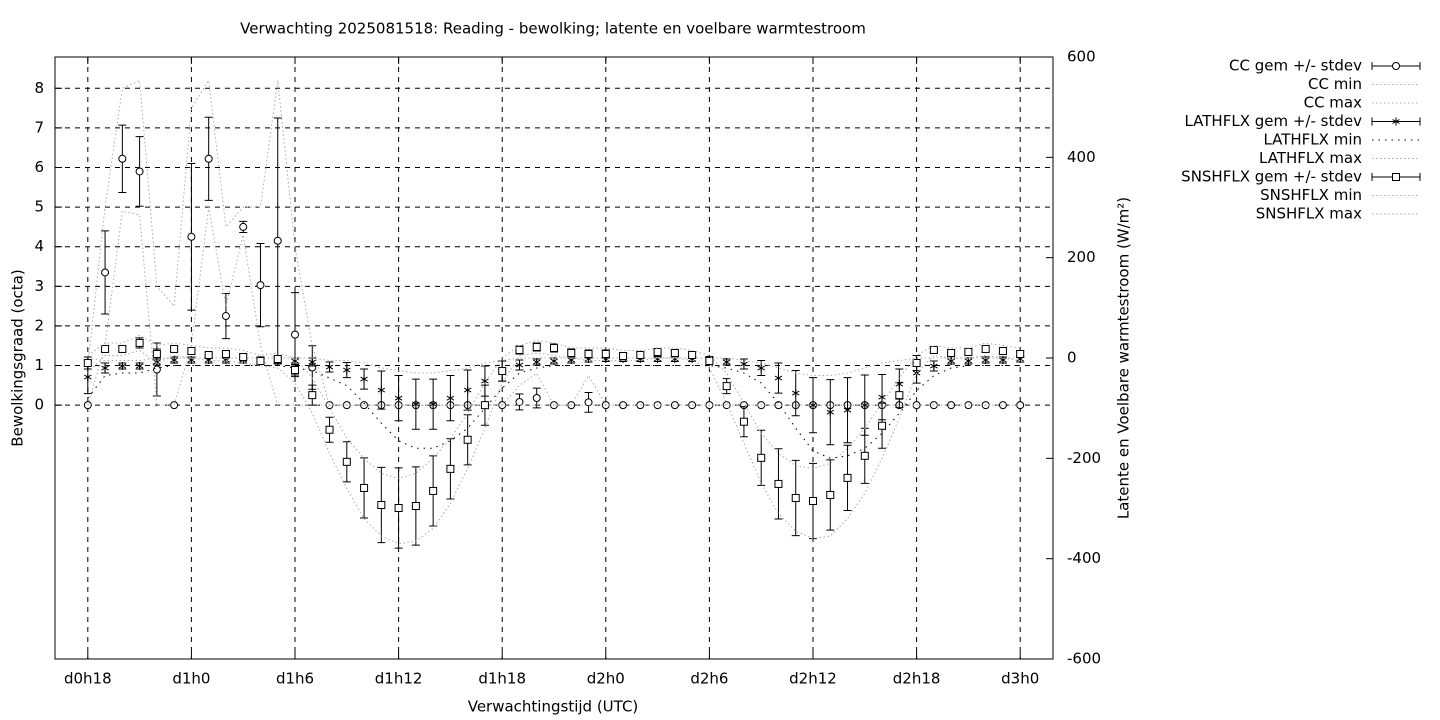 The width and height of the screenshot is (1440, 720). What do you see at coordinates (399, 679) in the screenshot?
I see `x-tick-label: d1h12` at bounding box center [399, 679].